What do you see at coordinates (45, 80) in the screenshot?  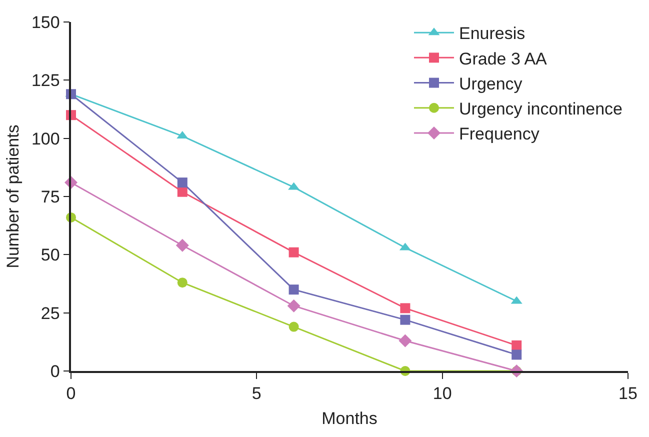 I see `y-tick-label: 125` at bounding box center [45, 80].